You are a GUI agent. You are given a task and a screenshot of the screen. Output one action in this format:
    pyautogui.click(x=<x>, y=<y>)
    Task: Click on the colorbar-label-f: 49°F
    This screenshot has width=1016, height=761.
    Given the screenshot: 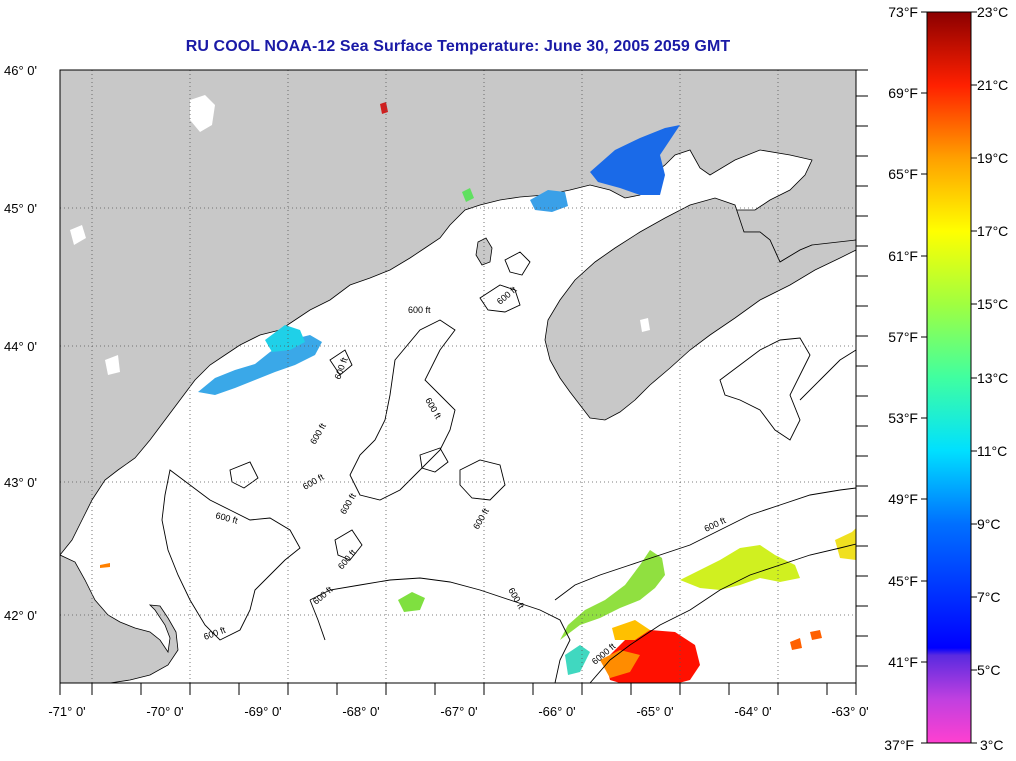 What is the action you would take?
    pyautogui.click(x=903, y=499)
    